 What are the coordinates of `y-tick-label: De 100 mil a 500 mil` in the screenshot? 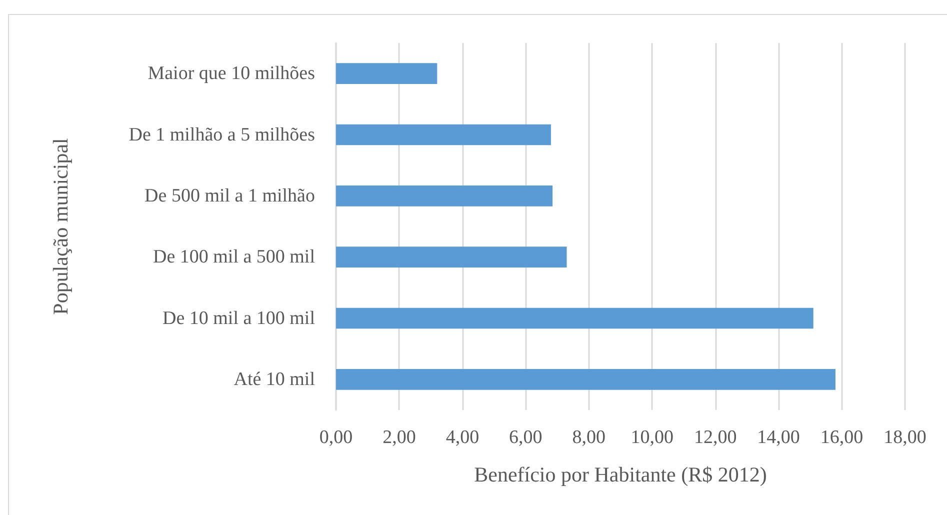 It's located at (233, 257).